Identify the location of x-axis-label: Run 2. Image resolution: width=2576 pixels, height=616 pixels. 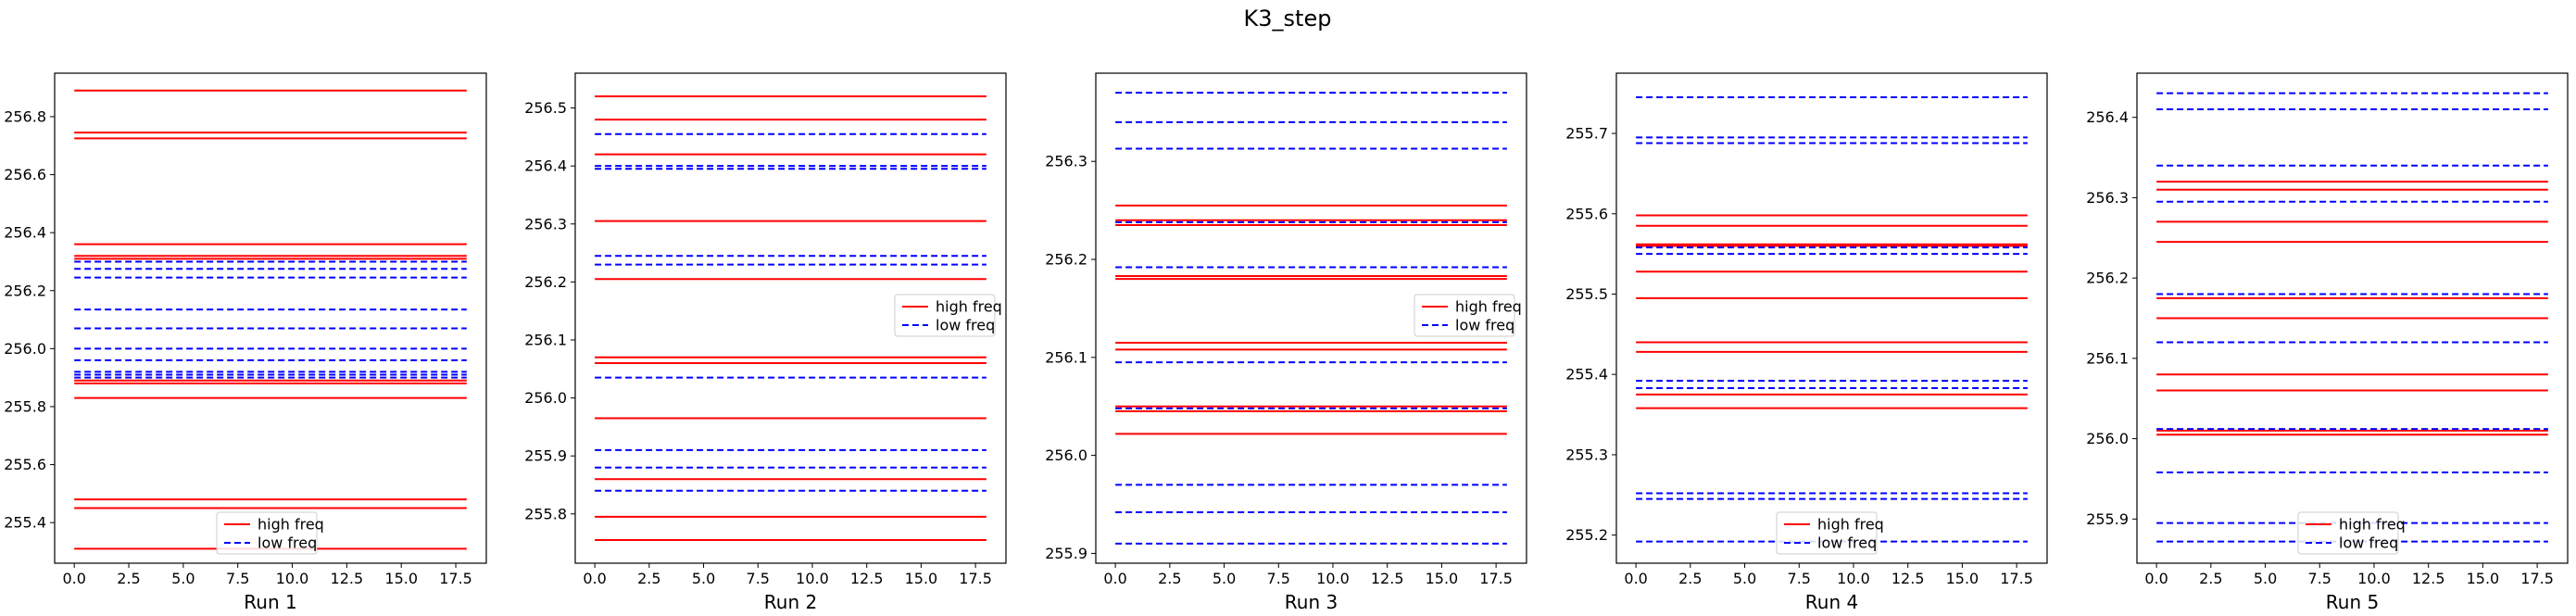
(790, 602).